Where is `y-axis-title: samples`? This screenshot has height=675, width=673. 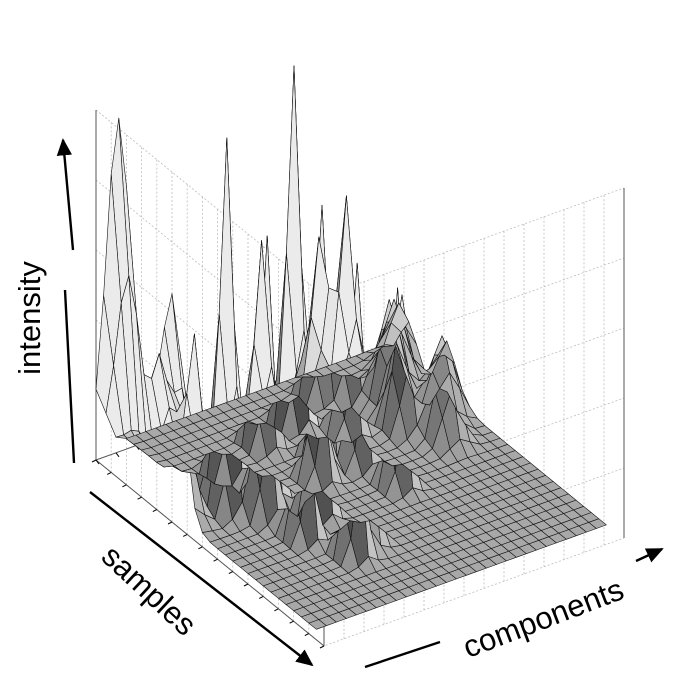 y-axis-title: samples is located at coordinates (149, 590).